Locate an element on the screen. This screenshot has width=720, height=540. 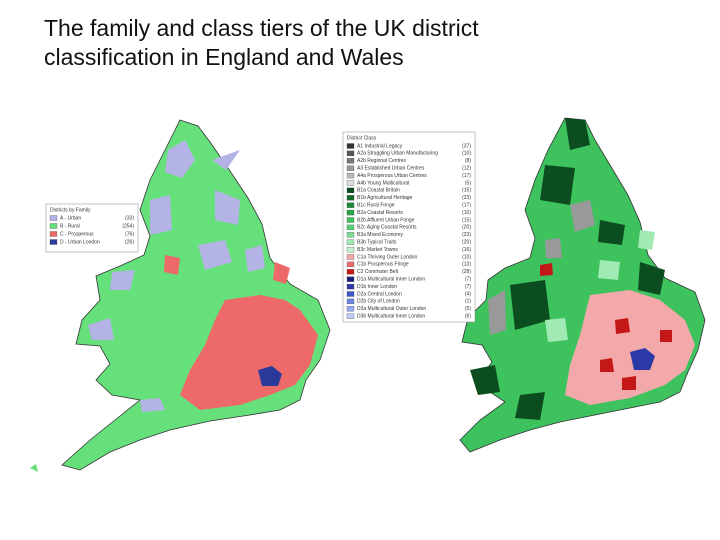
legend-label: B2a Coastal Resorts is located at coordinates (380, 213).